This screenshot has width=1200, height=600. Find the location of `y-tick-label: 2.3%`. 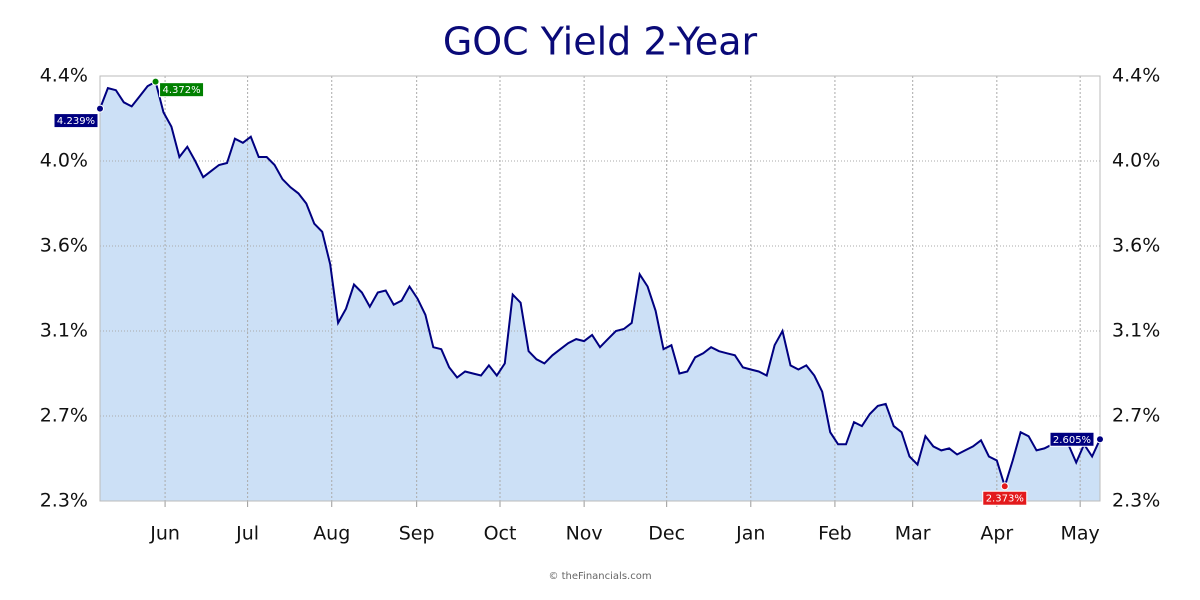

y-tick-label: 2.3% is located at coordinates (64, 501).